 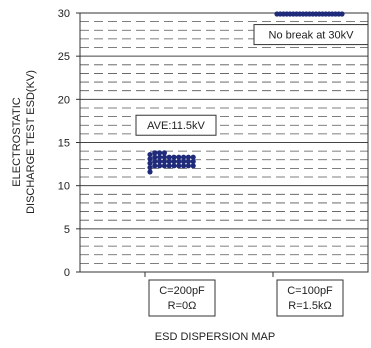 I want to click on annotation-box: No break at 30kV, so click(x=311, y=35).